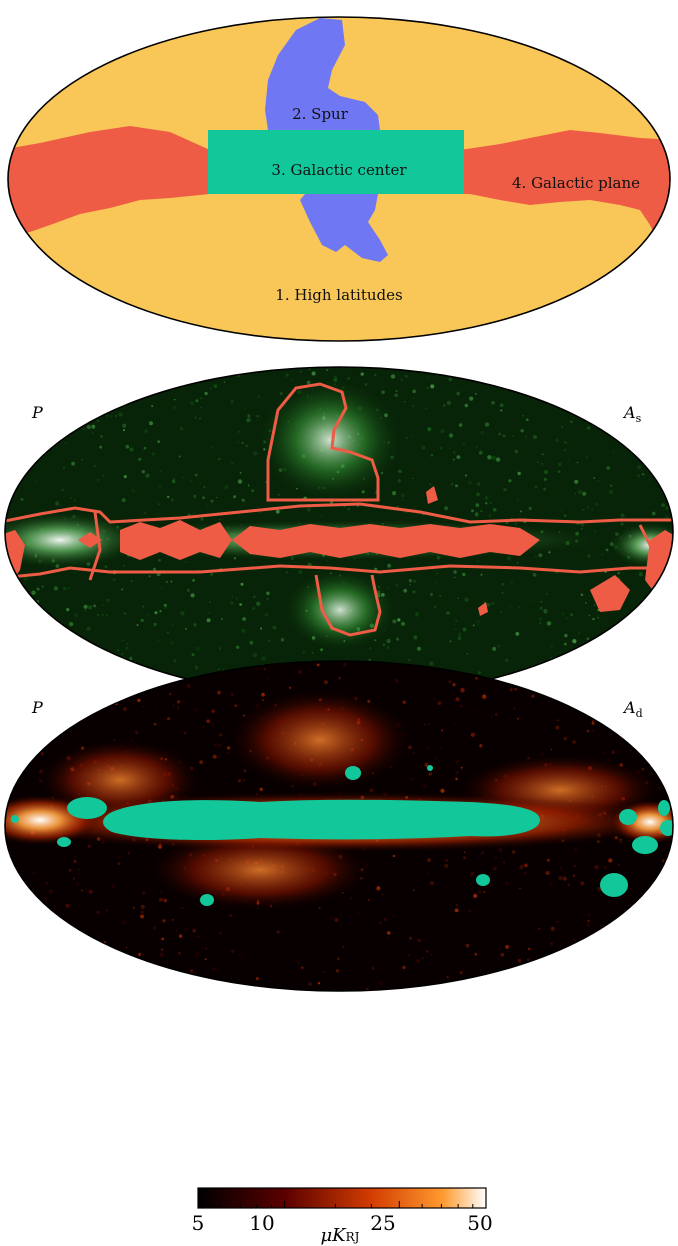 The width and height of the screenshot is (678, 1246). Describe the element at coordinates (326, 140) in the screenshot. I see `region-spur` at that location.